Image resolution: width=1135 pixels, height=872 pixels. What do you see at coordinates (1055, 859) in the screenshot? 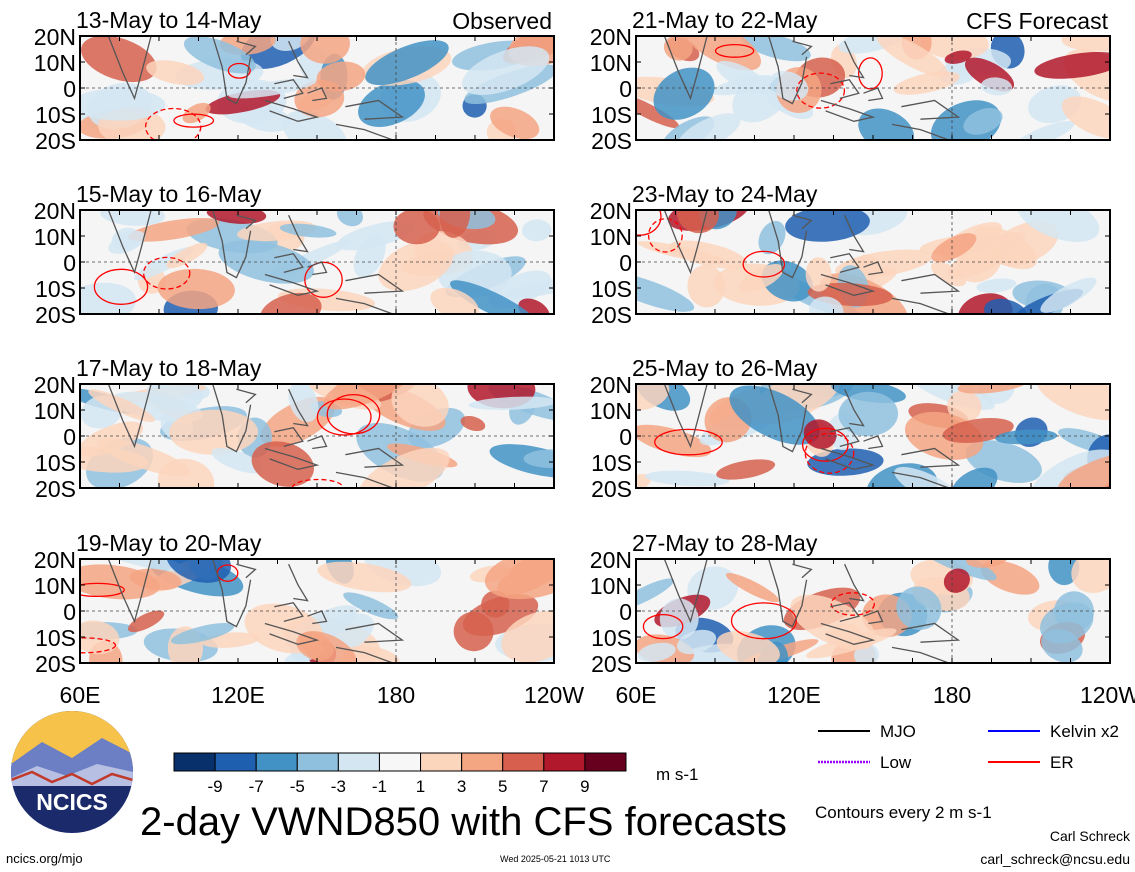
I see `author-email: carl_schreck@ncsu.edu` at bounding box center [1055, 859].